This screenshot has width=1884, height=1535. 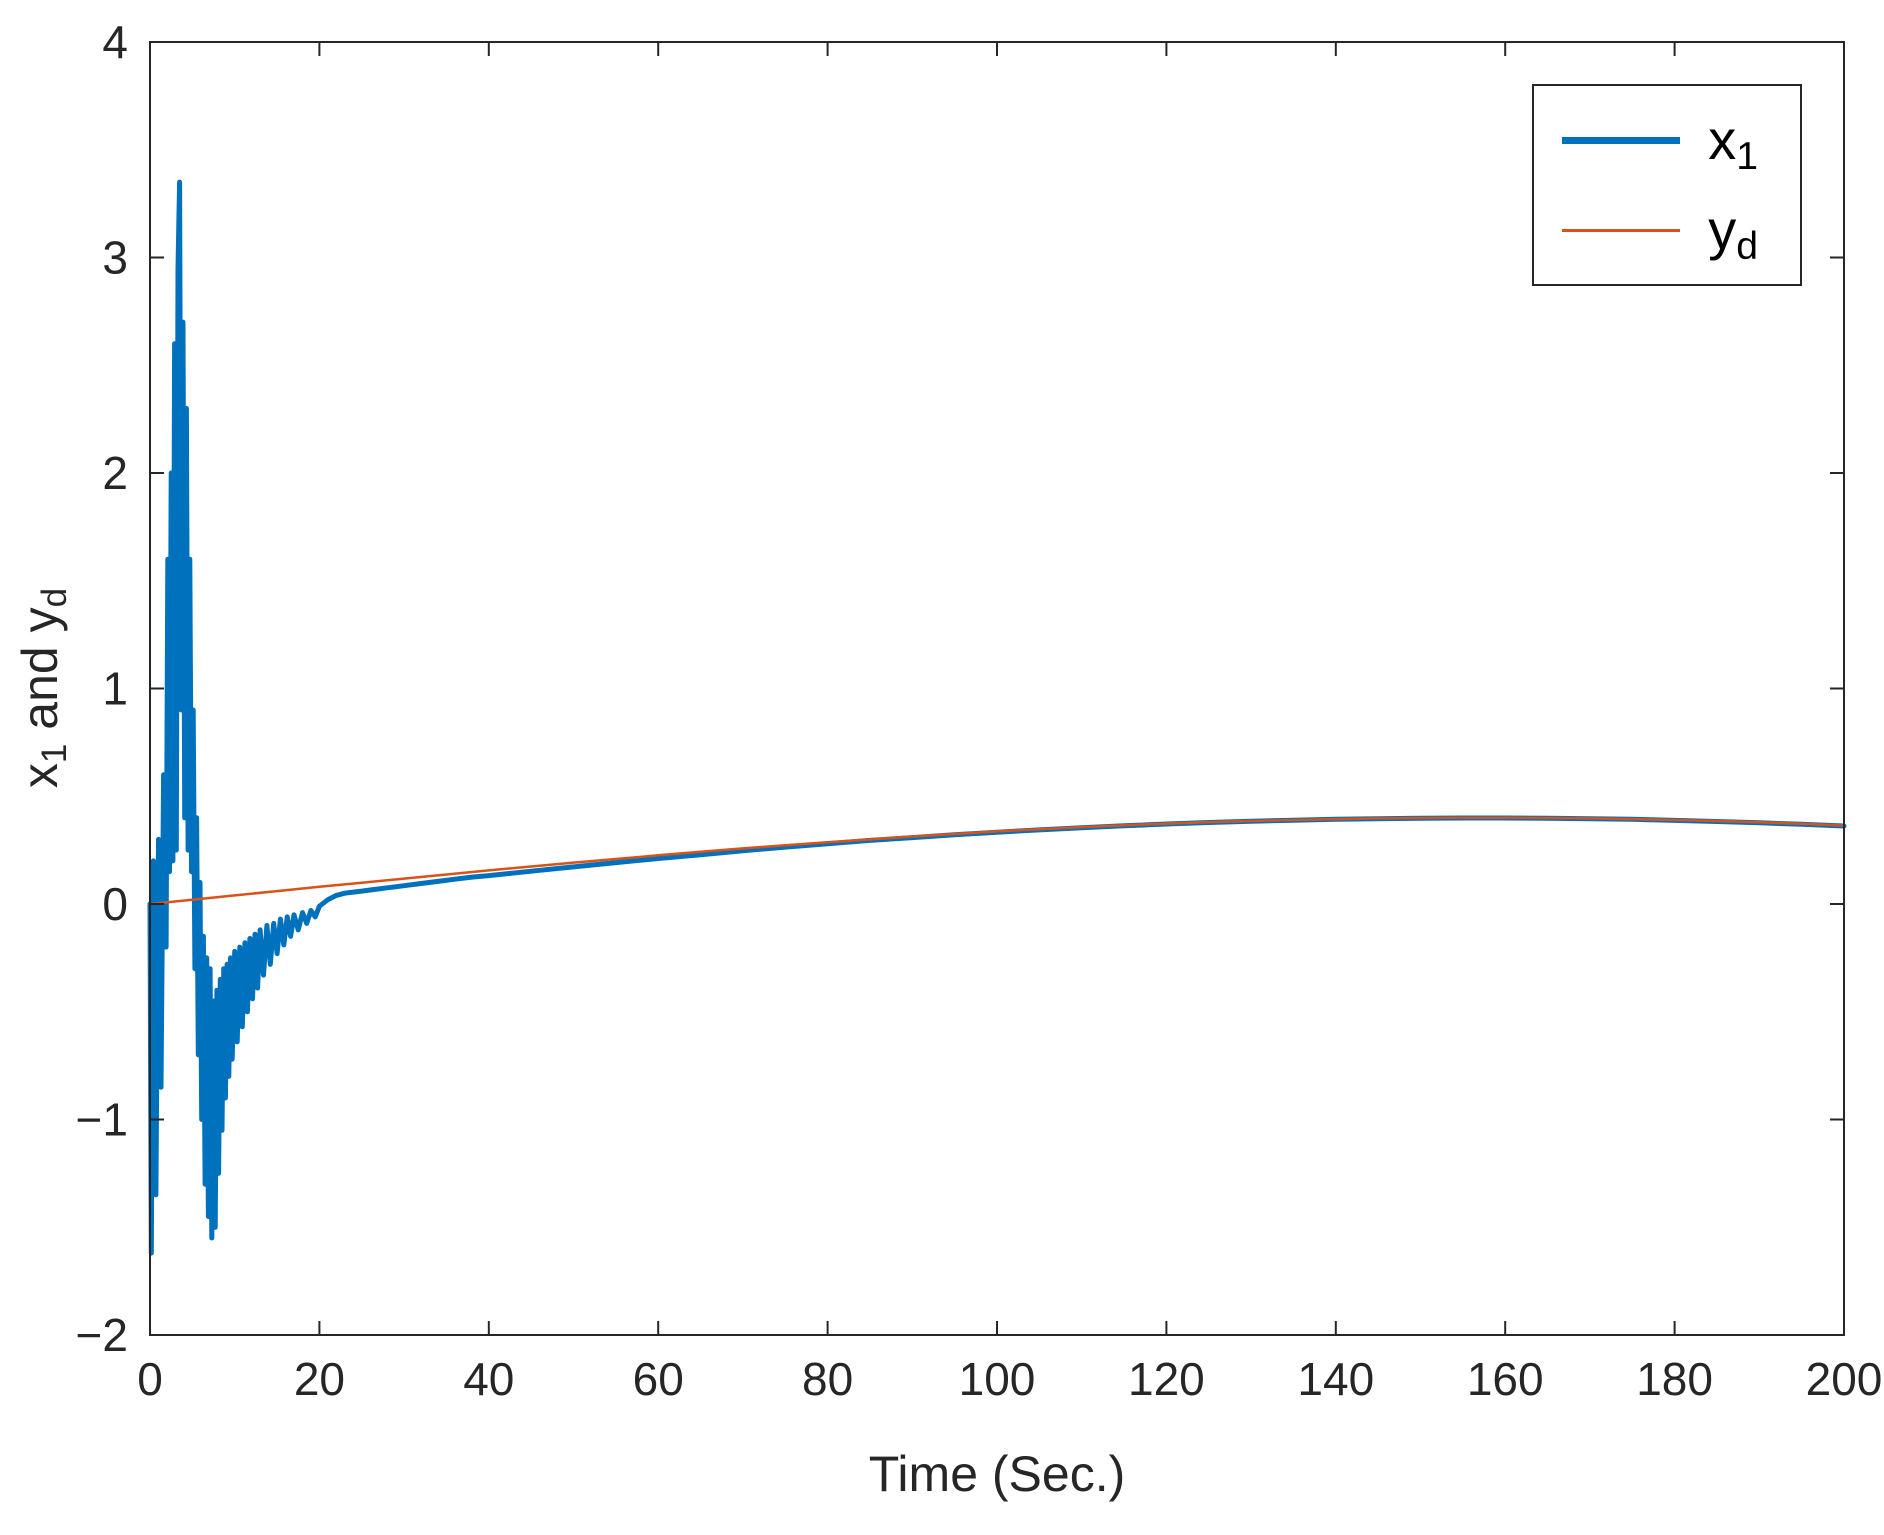 I want to click on y-tick-label: 1, so click(x=115, y=689).